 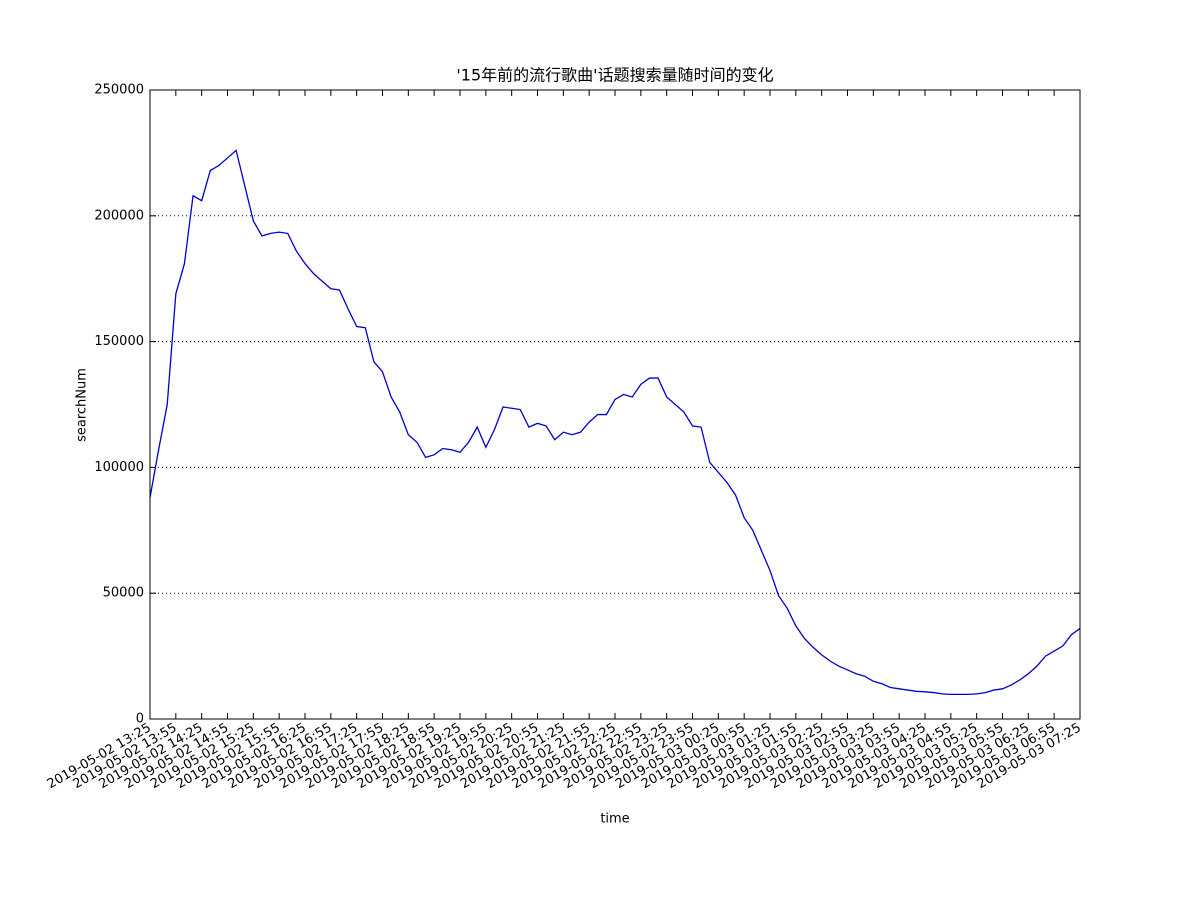 What do you see at coordinates (140, 719) in the screenshot?
I see `y-tick-label: 0` at bounding box center [140, 719].